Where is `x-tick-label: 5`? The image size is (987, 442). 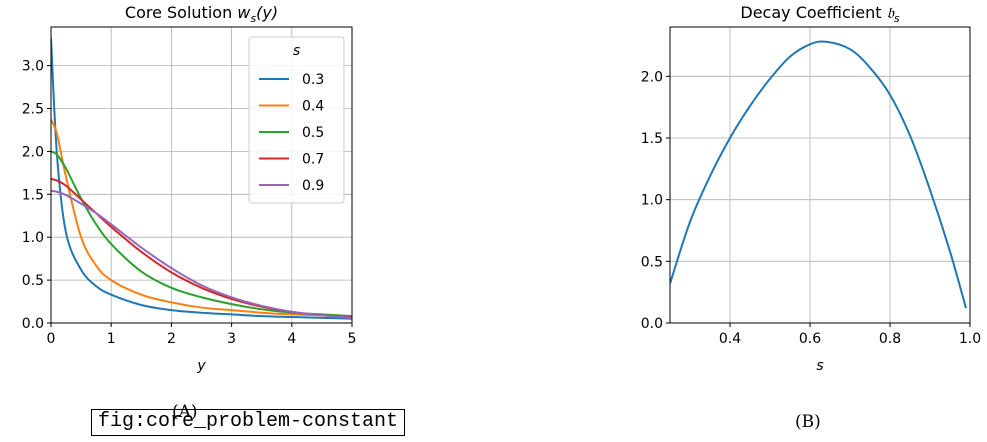 x-tick-label: 5 is located at coordinates (352, 339).